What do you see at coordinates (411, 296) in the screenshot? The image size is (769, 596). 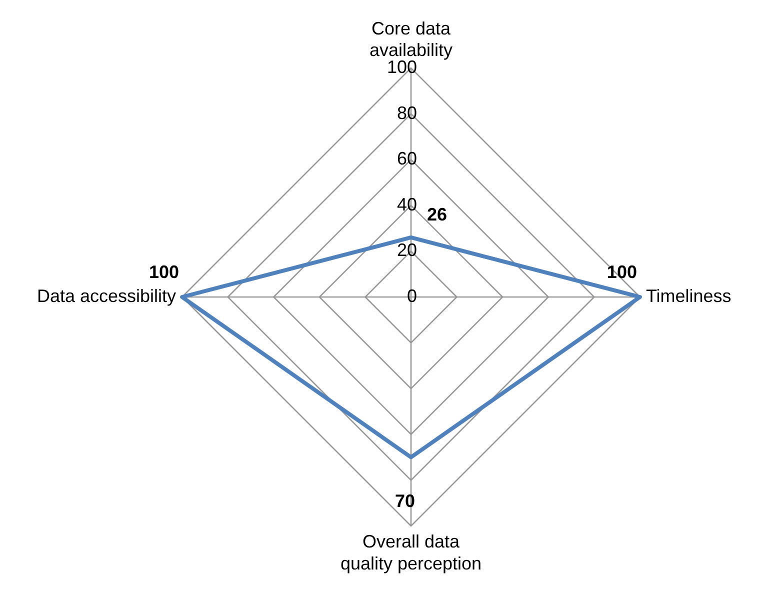 I see `y-tick-label: 0` at bounding box center [411, 296].